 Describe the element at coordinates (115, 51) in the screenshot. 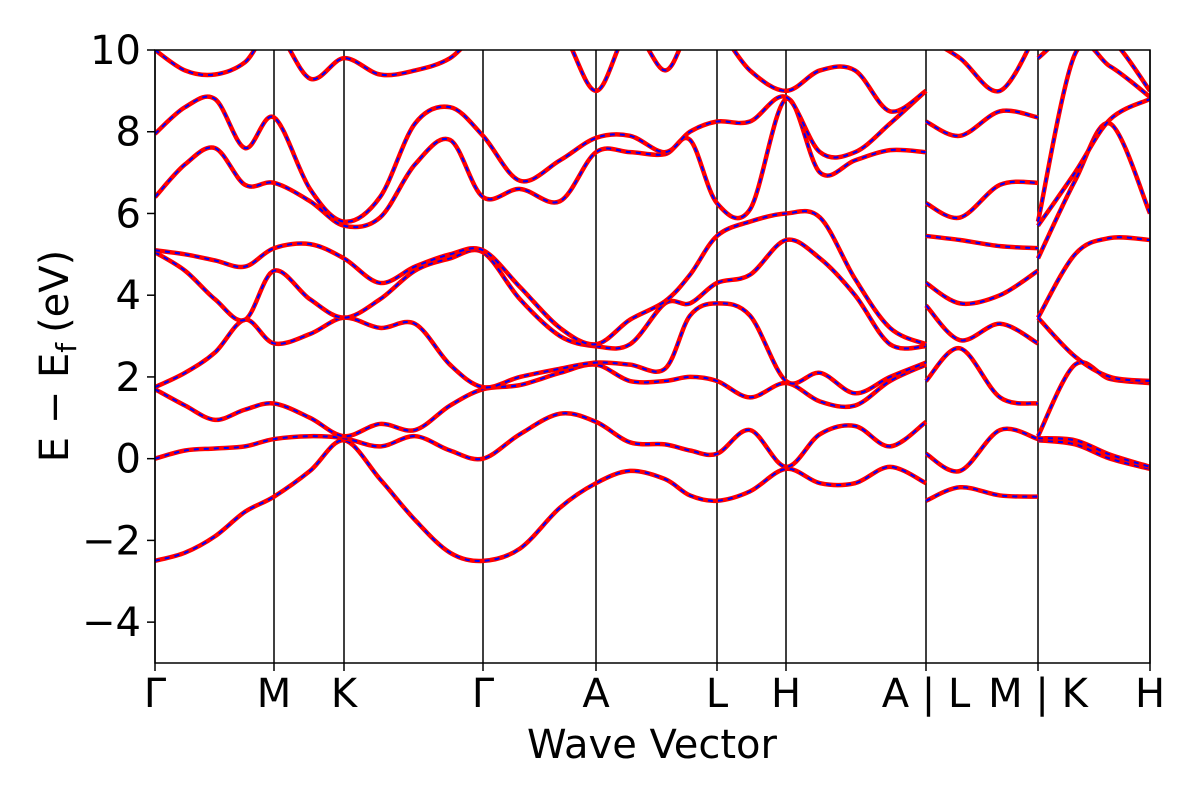

I see `y-tick-label: 10` at that location.